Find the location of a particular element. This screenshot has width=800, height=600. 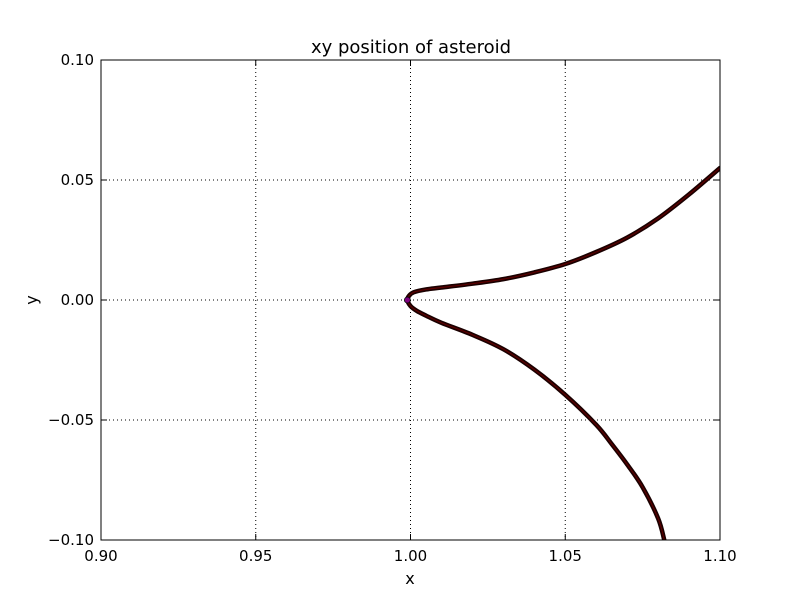

x-tick-label: 0.95 is located at coordinates (255, 556).